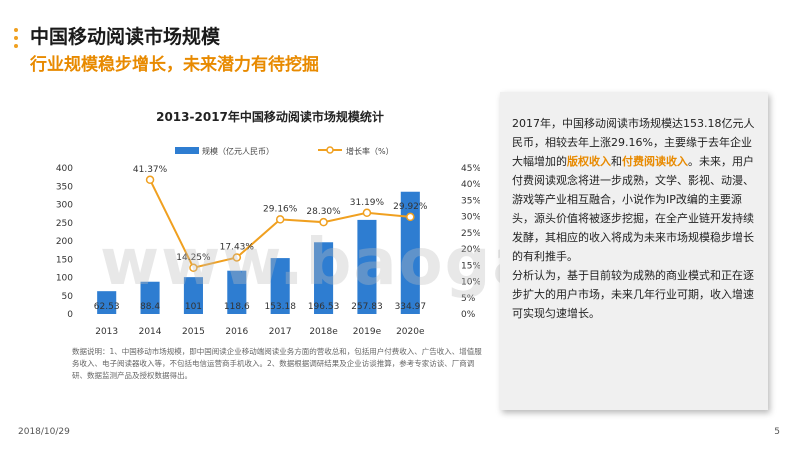 The height and width of the screenshot is (450, 800). Describe the element at coordinates (410, 207) in the screenshot. I see `growth-rate-label: 29.92%` at that location.